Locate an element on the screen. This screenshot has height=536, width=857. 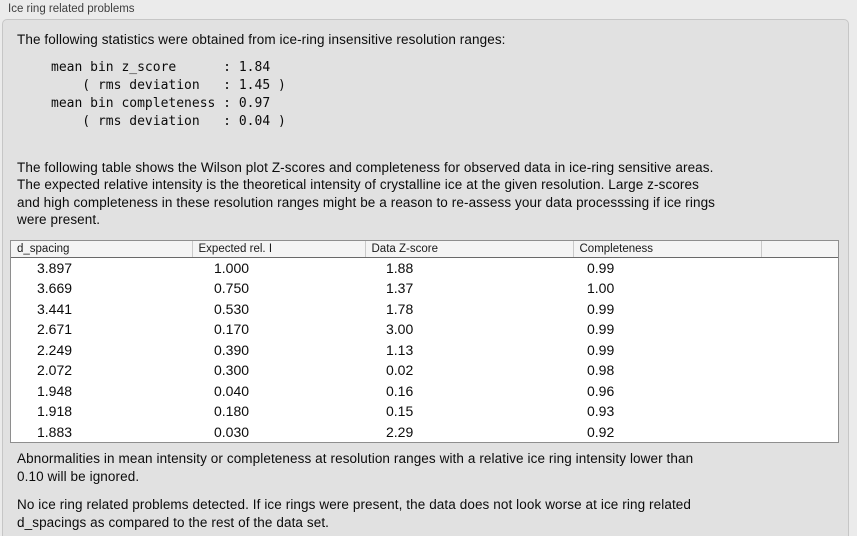
table-row: 3.441 0.530 1.78 0.99 is located at coordinates (424, 309).